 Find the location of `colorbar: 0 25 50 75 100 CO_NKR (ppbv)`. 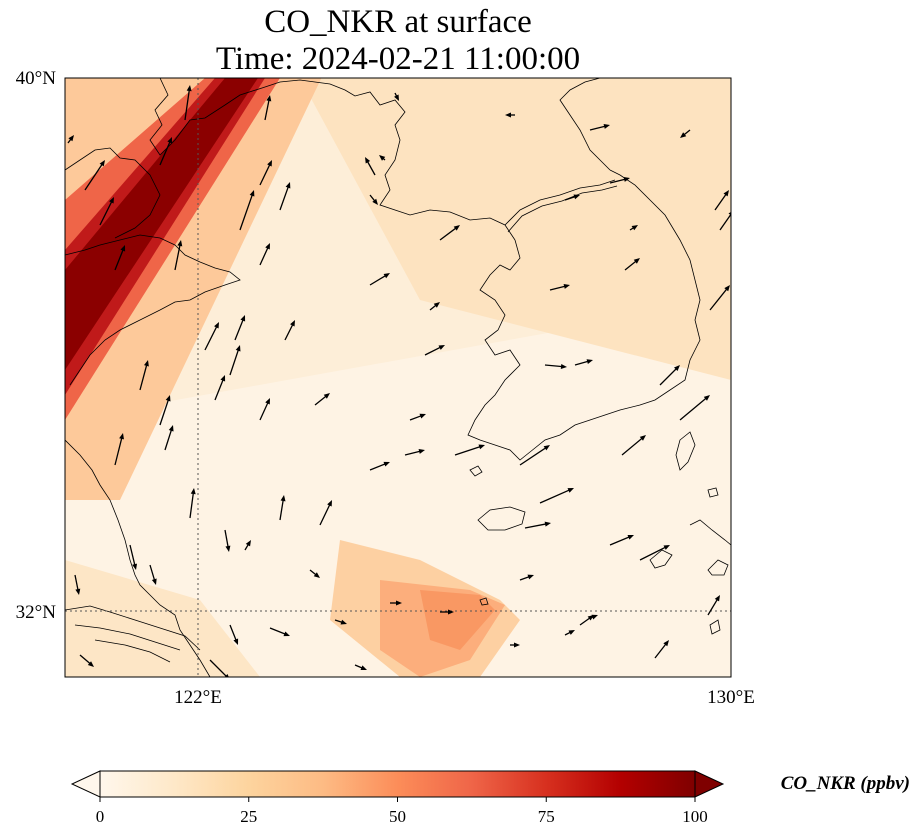

colorbar: 0 25 50 75 100 CO_NKR (ppbv) is located at coordinates (490, 798).